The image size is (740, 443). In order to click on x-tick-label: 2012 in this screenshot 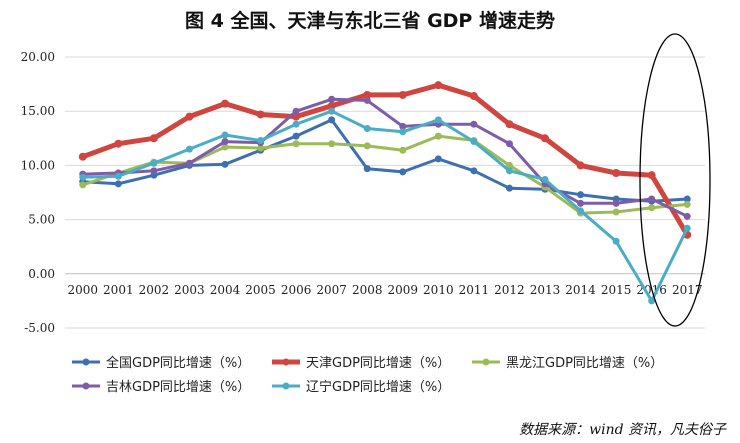, I will do `click(509, 290)`.